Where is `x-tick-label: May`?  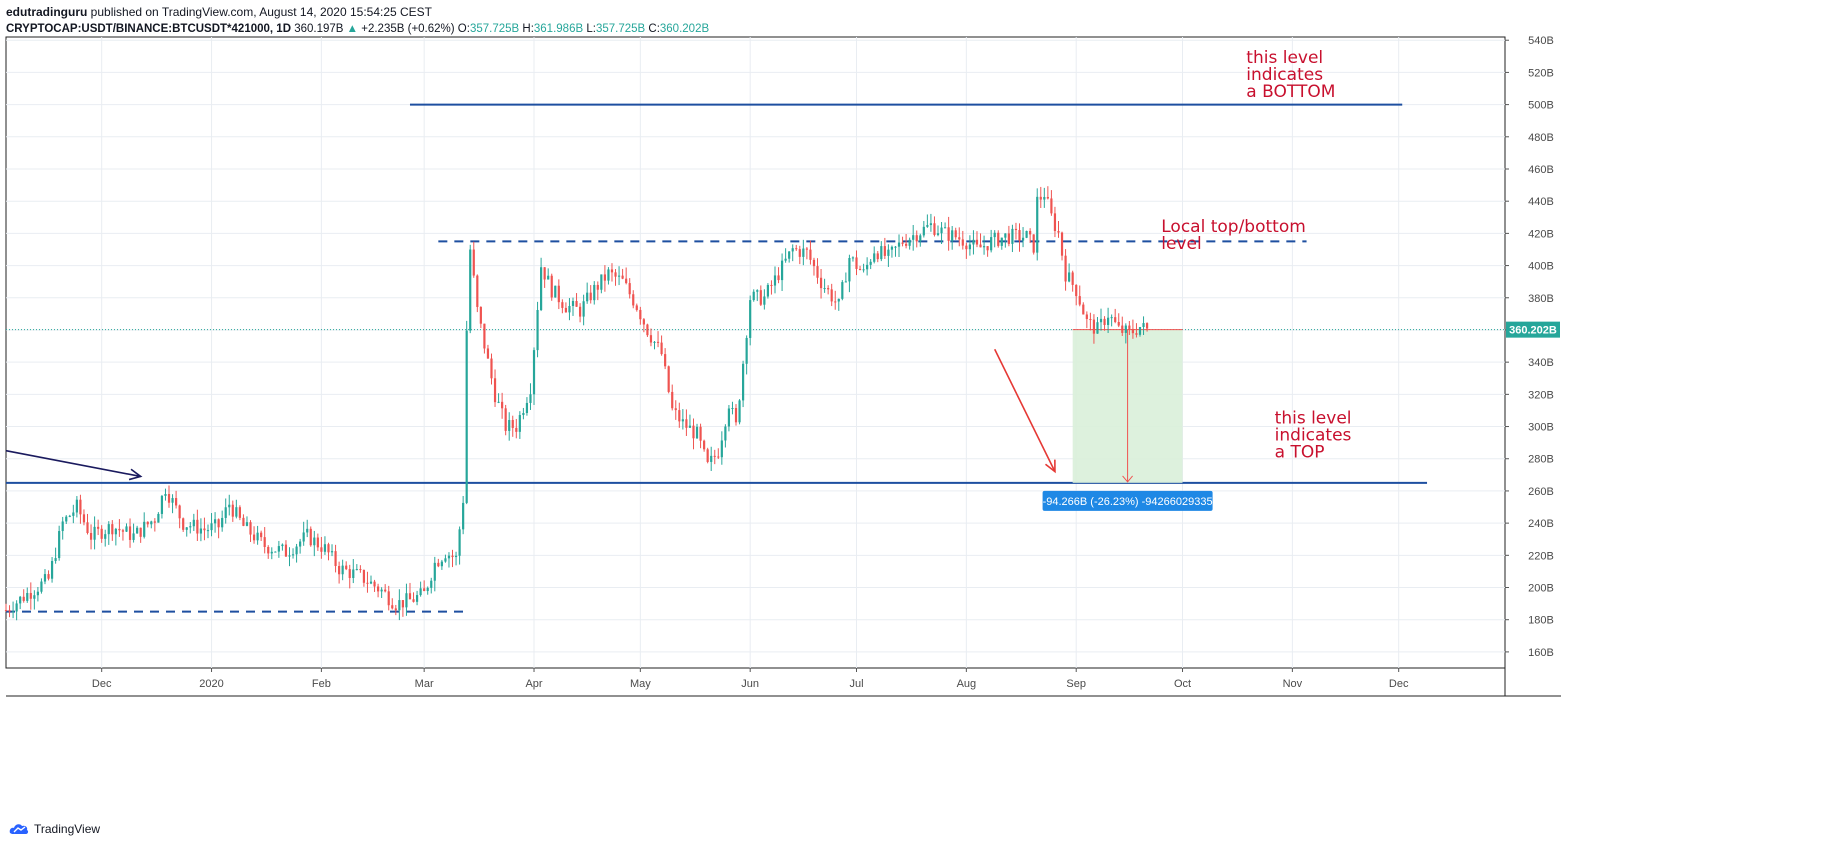
x-tick-label: May is located at coordinates (640, 684).